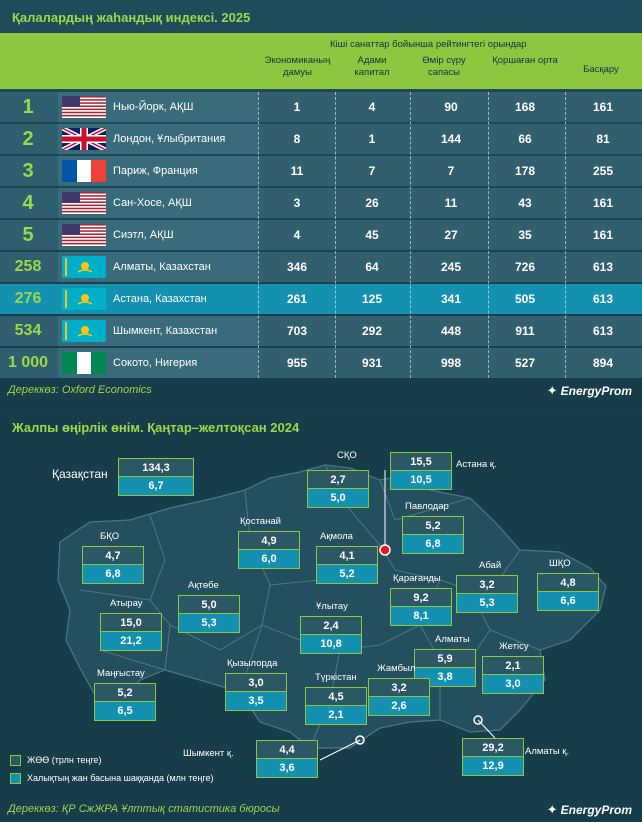 This screenshot has width=642, height=822. What do you see at coordinates (417, 578) in the screenshot?
I see `region-9-label: Қарағанды` at bounding box center [417, 578].